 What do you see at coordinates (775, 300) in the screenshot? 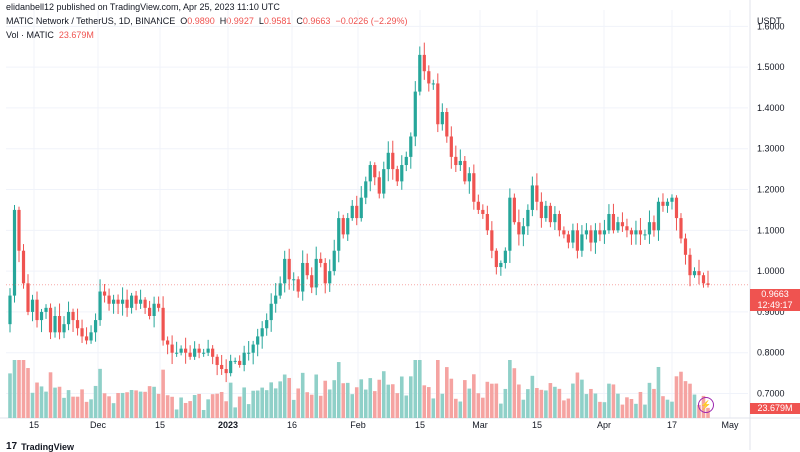
I see `last-price-tag: 0.9663 12:49:17` at bounding box center [775, 300].